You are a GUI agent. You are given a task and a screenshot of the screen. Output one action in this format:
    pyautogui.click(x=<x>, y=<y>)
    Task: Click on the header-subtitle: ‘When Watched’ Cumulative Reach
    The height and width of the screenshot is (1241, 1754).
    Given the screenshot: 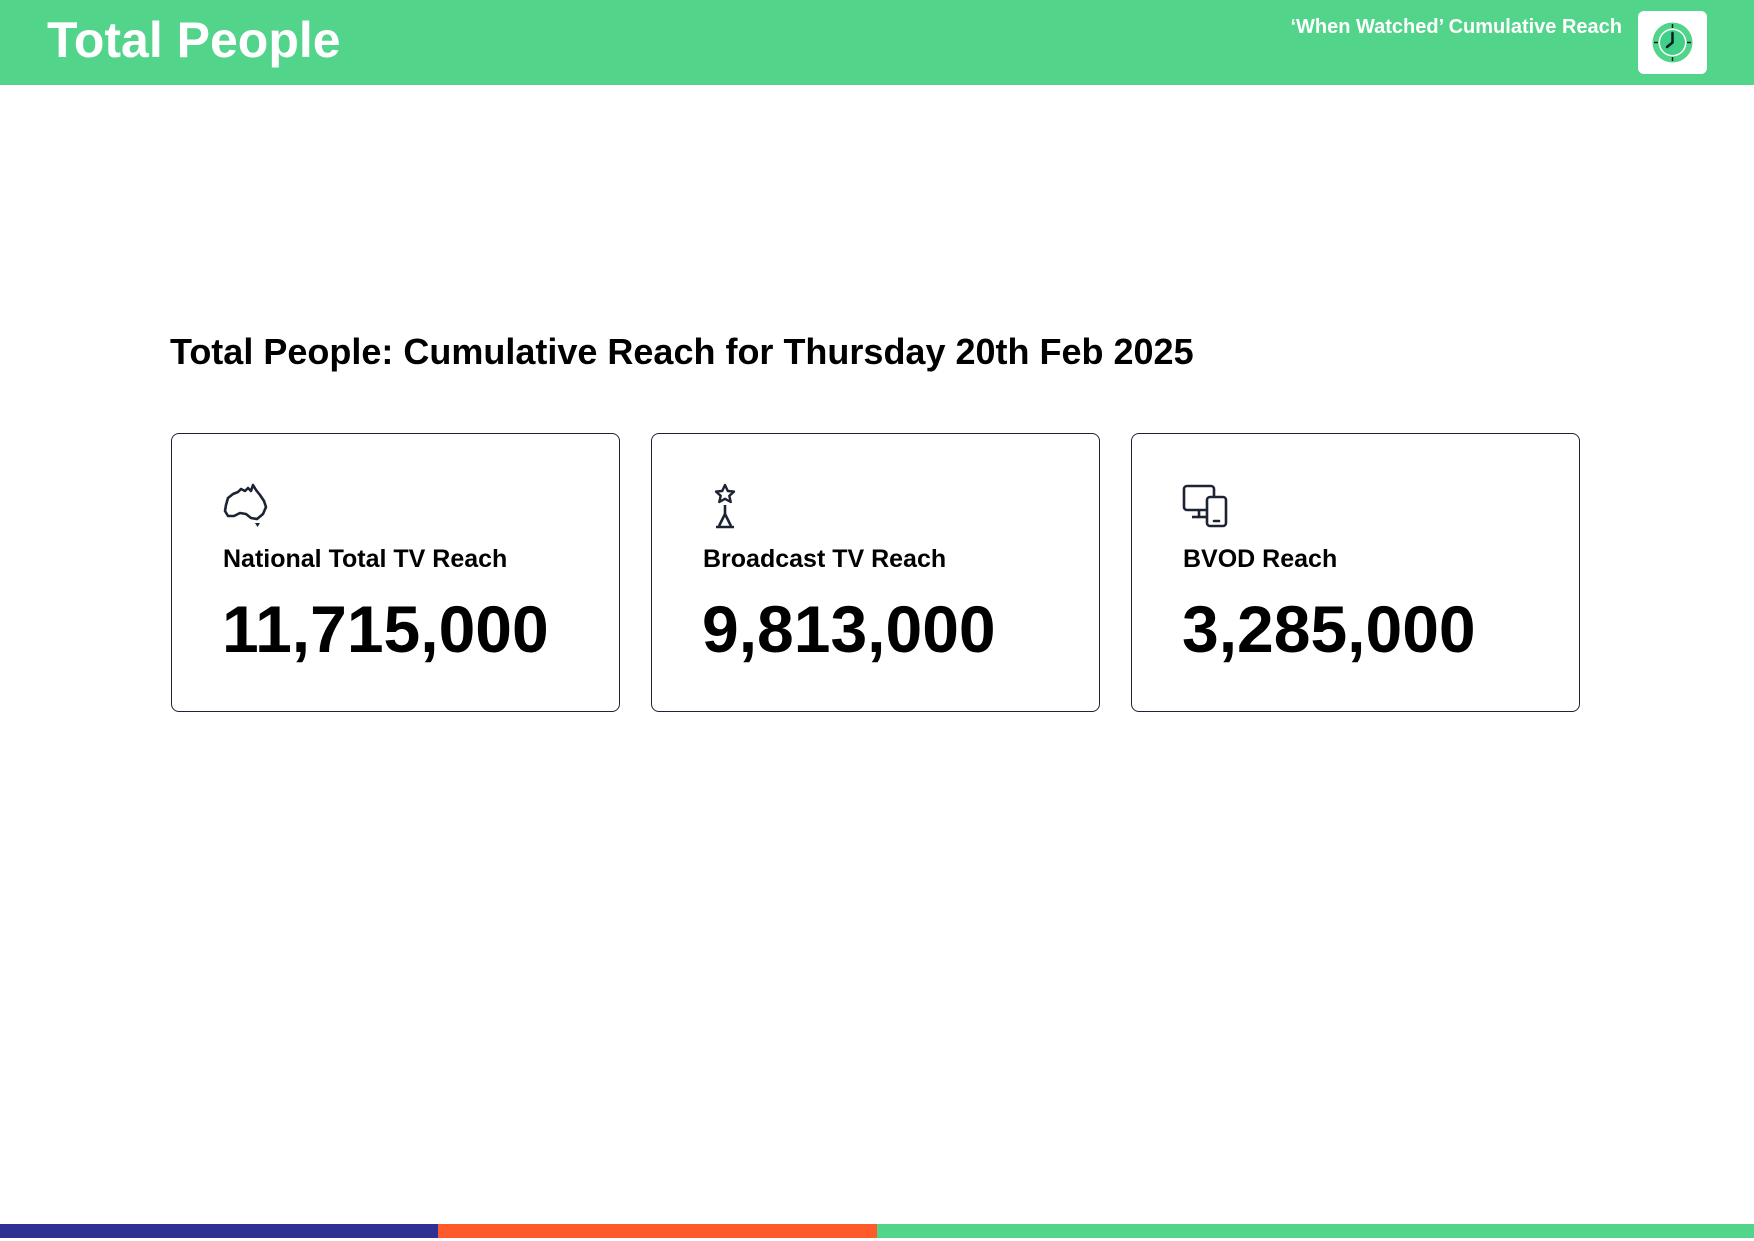 What is the action you would take?
    pyautogui.click(x=1456, y=27)
    